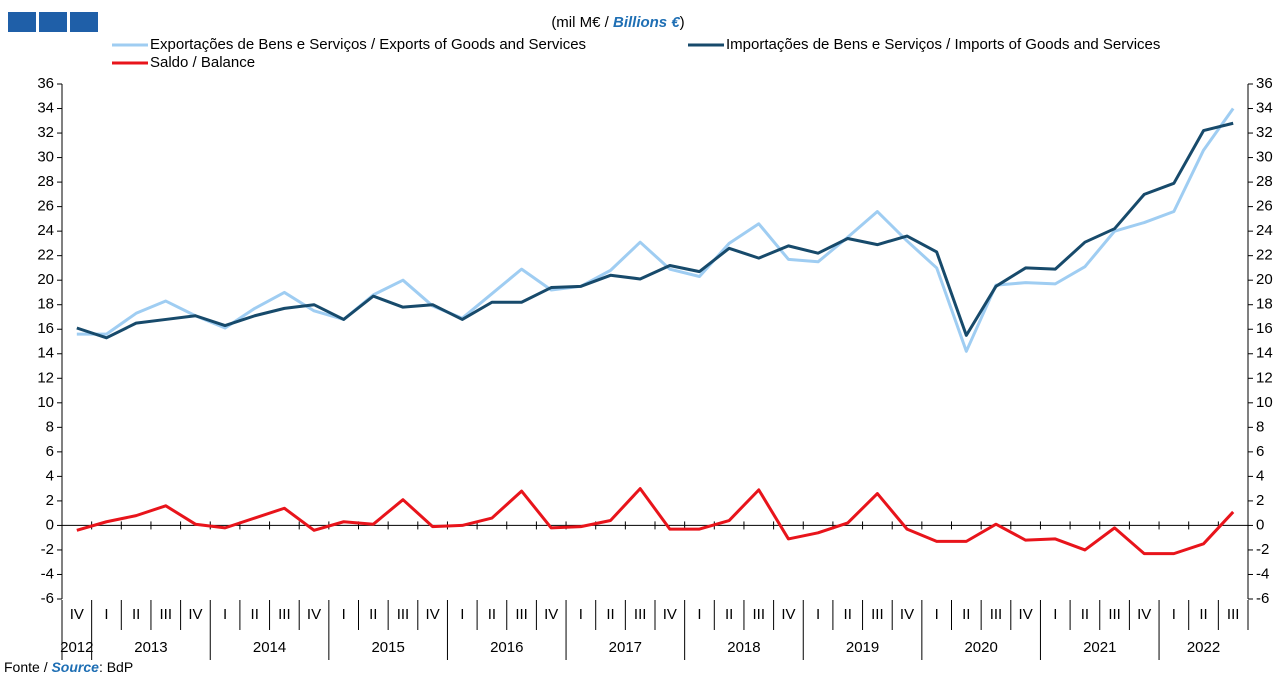  I want to click on source-part: Source, so click(75, 667).